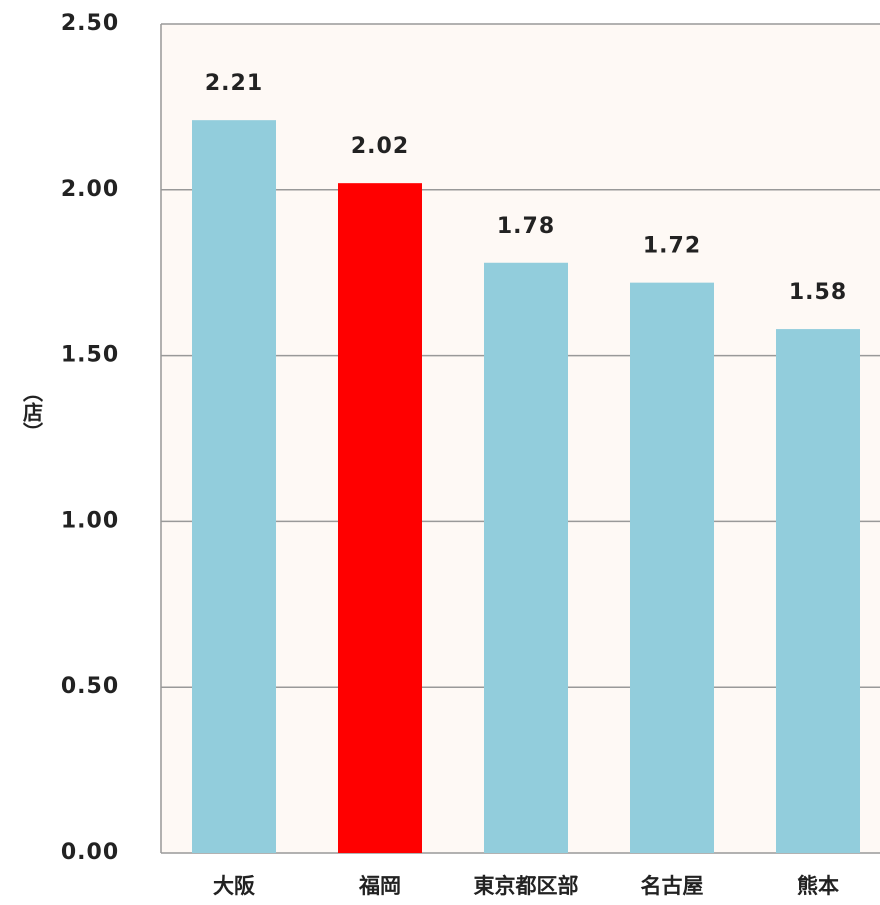  I want to click on y-tick-label: 1.50, so click(90, 355).